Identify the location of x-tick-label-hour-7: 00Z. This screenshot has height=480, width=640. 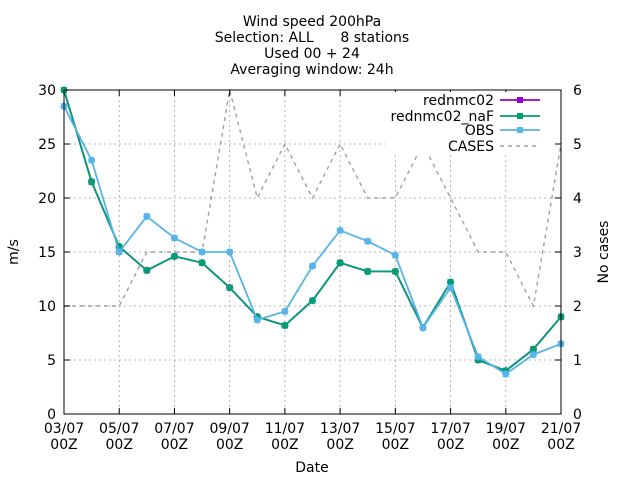
(450, 445).